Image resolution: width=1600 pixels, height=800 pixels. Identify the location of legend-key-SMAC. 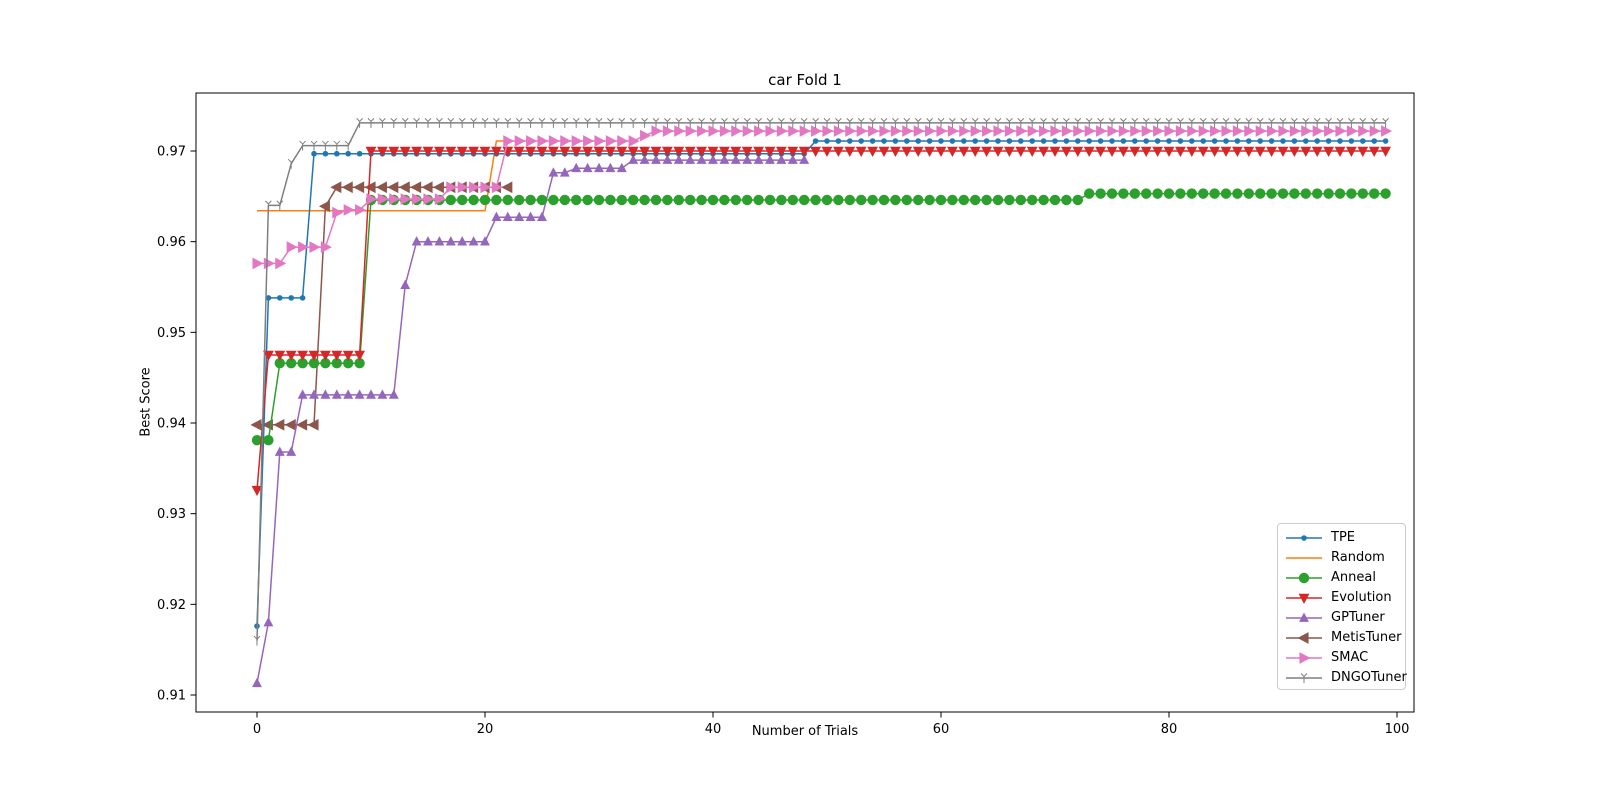
(1304, 658).